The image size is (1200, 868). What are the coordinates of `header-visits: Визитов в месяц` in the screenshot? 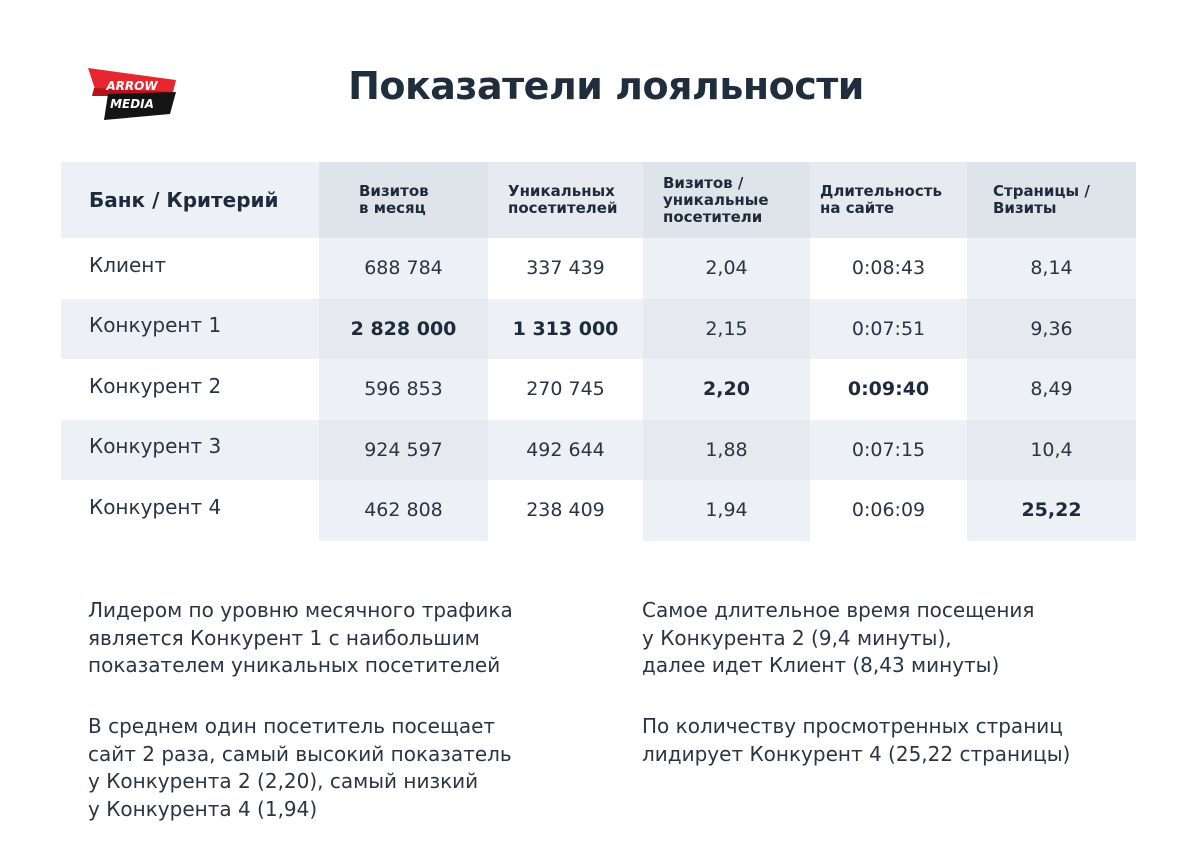 It's located at (403, 200).